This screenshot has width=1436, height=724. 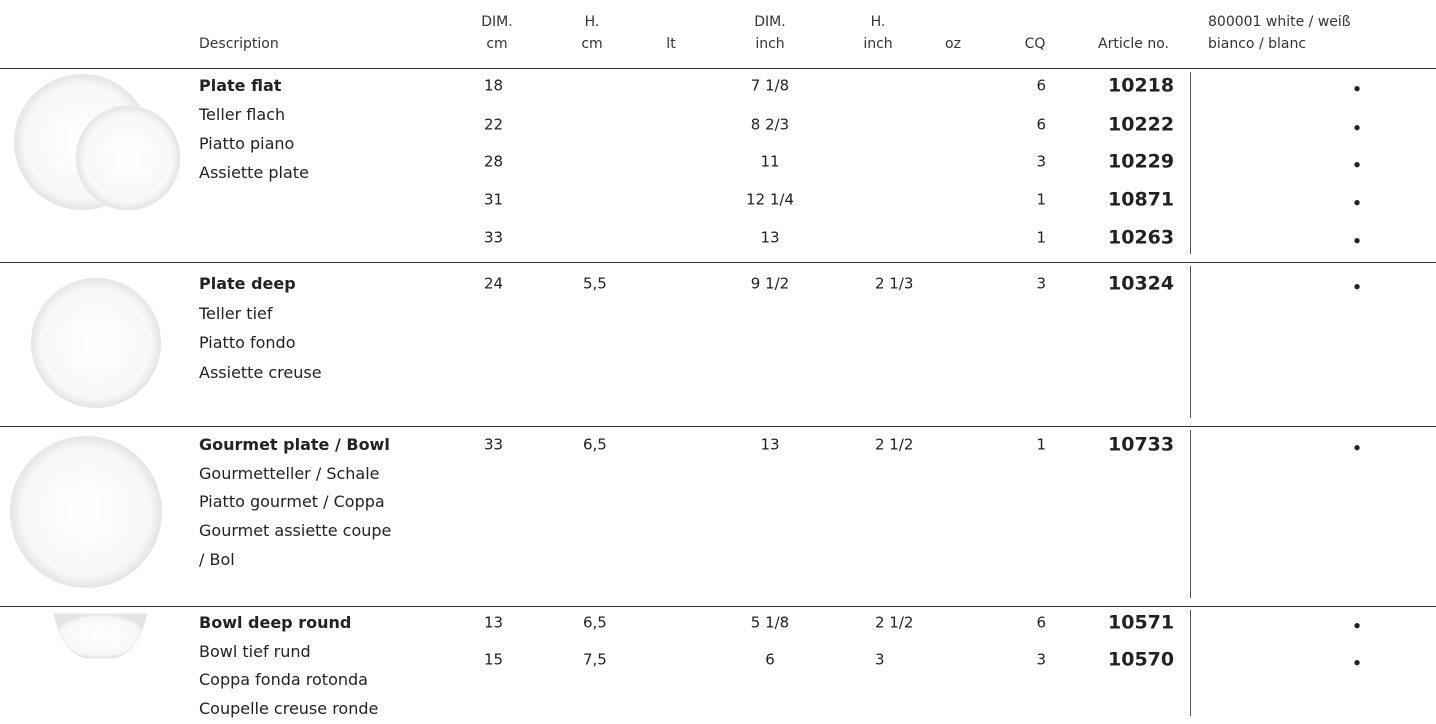 What do you see at coordinates (494, 85) in the screenshot?
I see `cell: 18` at bounding box center [494, 85].